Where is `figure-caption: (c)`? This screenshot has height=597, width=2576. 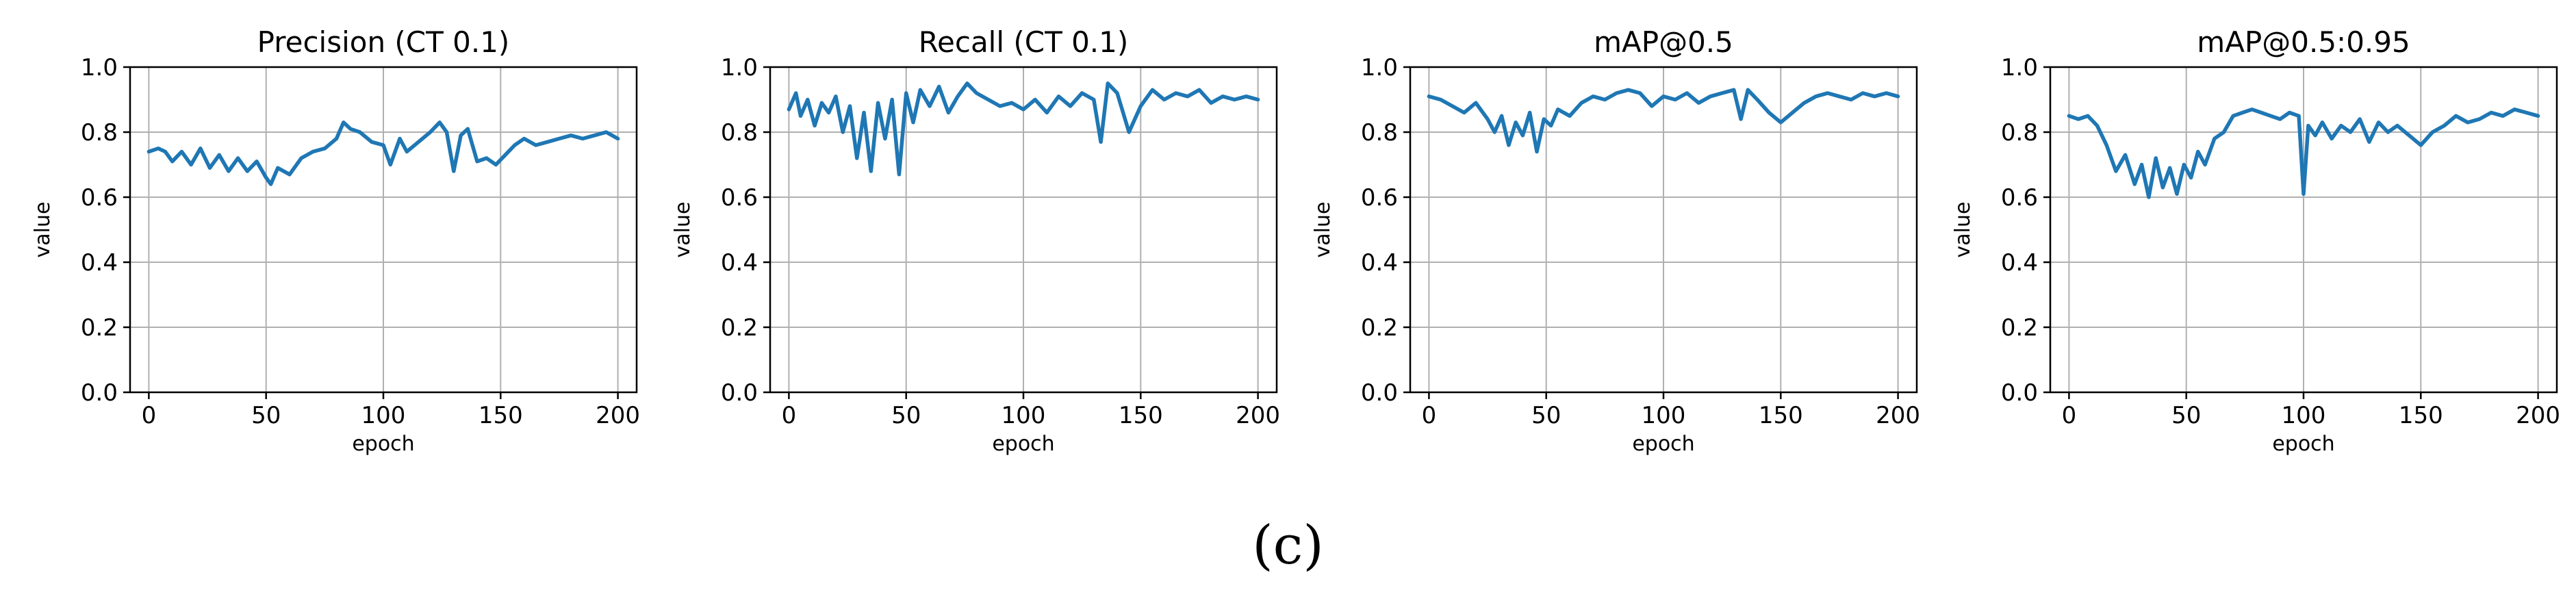
figure-caption: (c) is located at coordinates (1288, 545).